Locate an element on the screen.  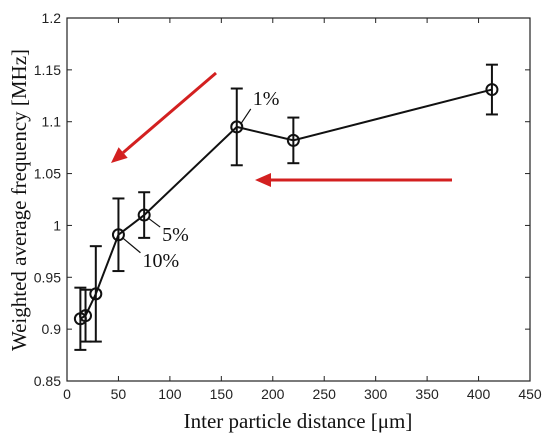
annotations: 1% 5% 10% is located at coordinates (200, 180).